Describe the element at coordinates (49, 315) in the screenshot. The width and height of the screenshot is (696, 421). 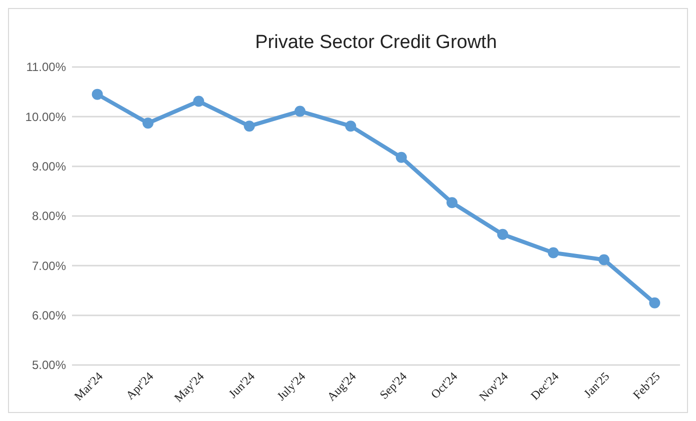
I see `y-tick-label: 6.00%` at that location.